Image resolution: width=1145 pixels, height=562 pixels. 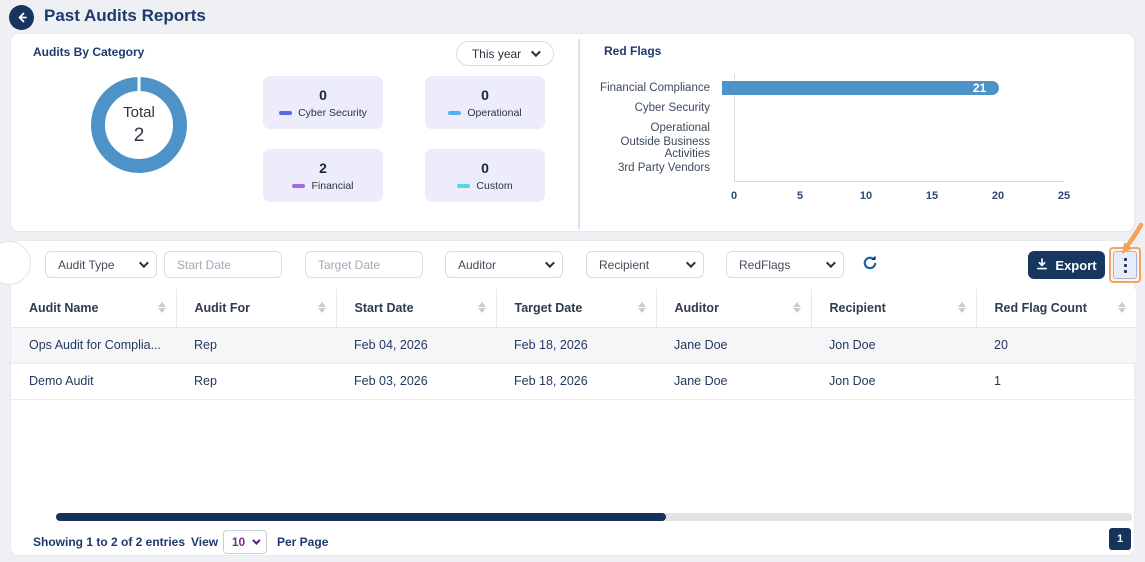 What do you see at coordinates (64, 307) in the screenshot?
I see `column-header-label: Audit Name` at bounding box center [64, 307].